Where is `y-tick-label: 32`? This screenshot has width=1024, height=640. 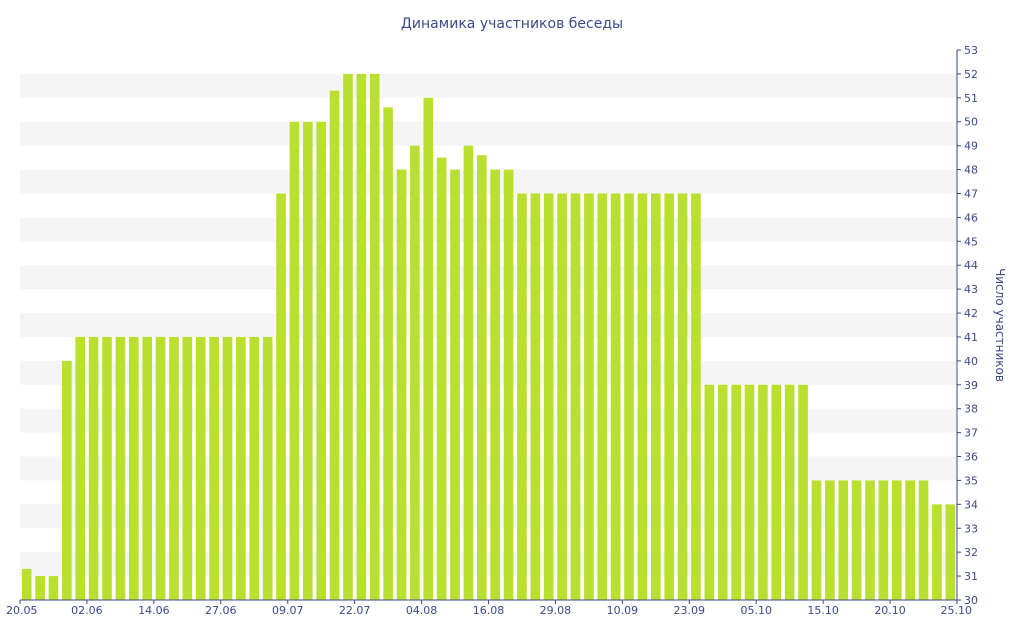
y-tick-label: 32 is located at coordinates (971, 552).